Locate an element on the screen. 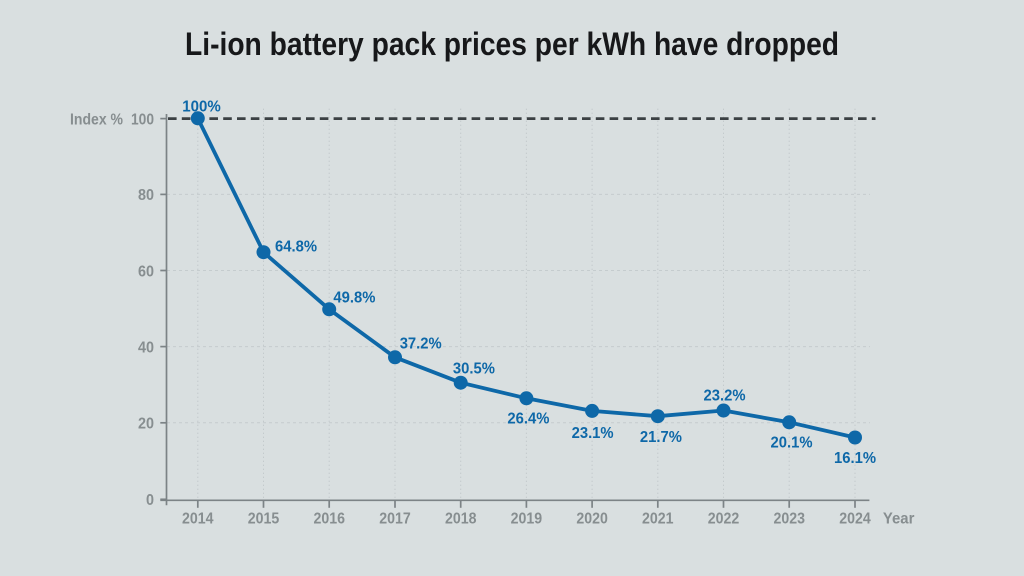 The height and width of the screenshot is (576, 1024). svg-text: 64.8% is located at coordinates (296, 247).